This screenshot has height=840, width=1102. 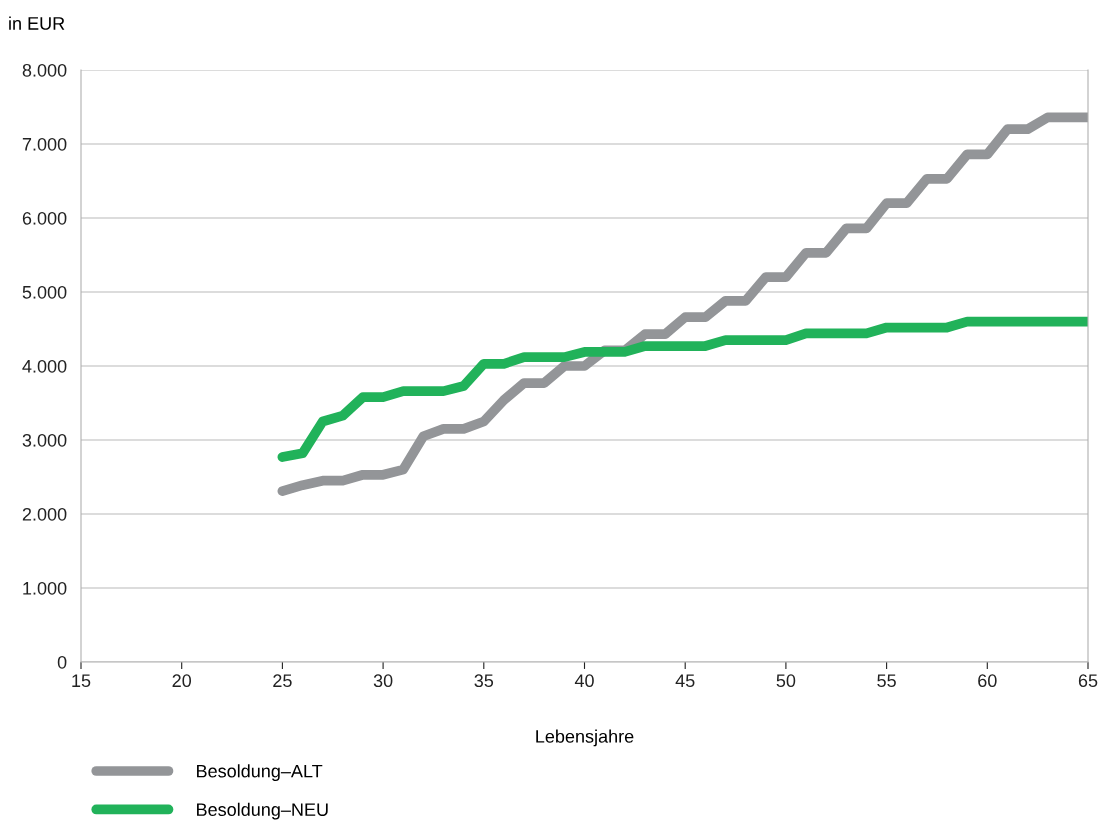 What do you see at coordinates (585, 738) in the screenshot?
I see `x-axis-title: Lebensjahre` at bounding box center [585, 738].